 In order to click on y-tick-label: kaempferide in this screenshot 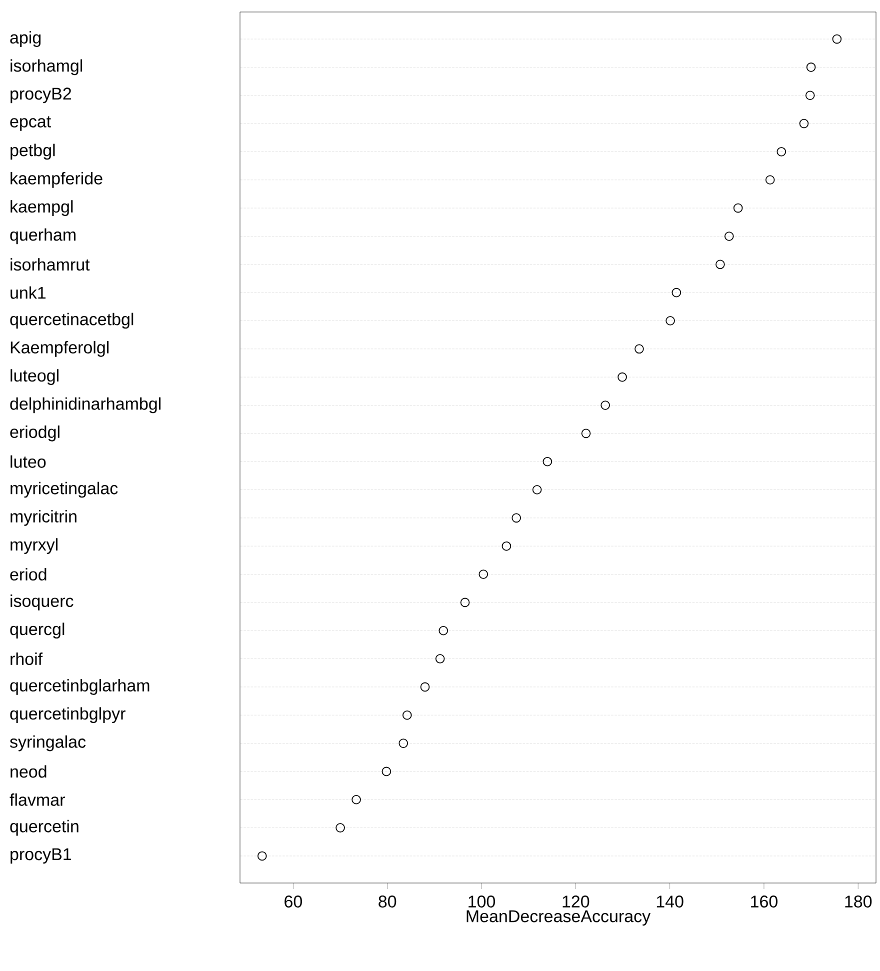, I will do `click(56, 180)`.